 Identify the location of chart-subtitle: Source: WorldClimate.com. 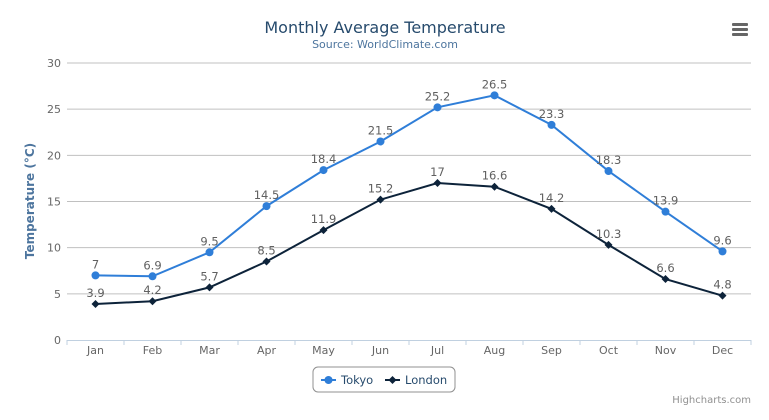
(385, 44).